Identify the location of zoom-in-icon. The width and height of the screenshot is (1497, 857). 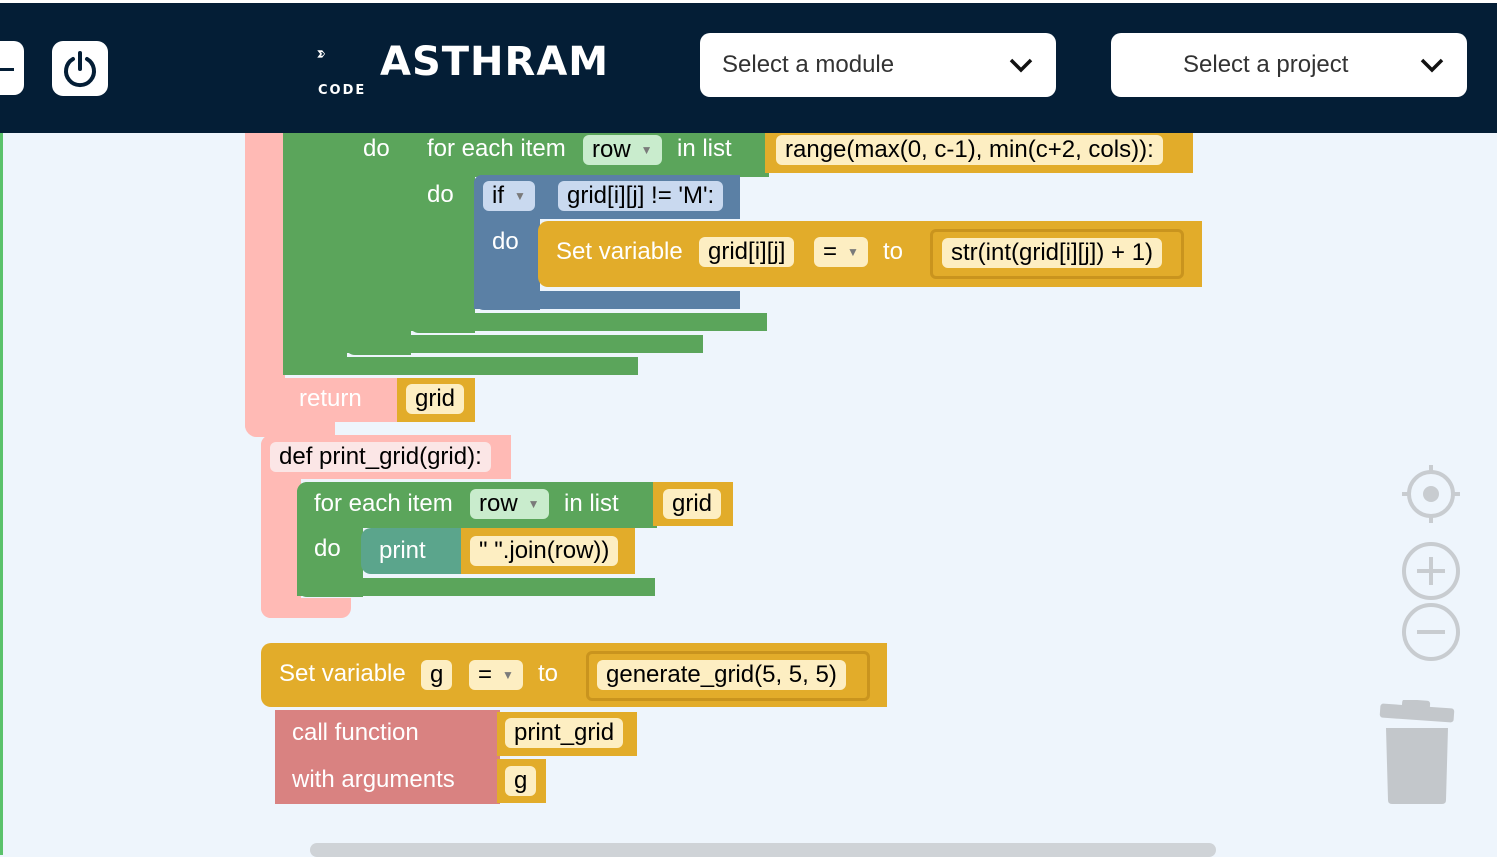
(1431, 571).